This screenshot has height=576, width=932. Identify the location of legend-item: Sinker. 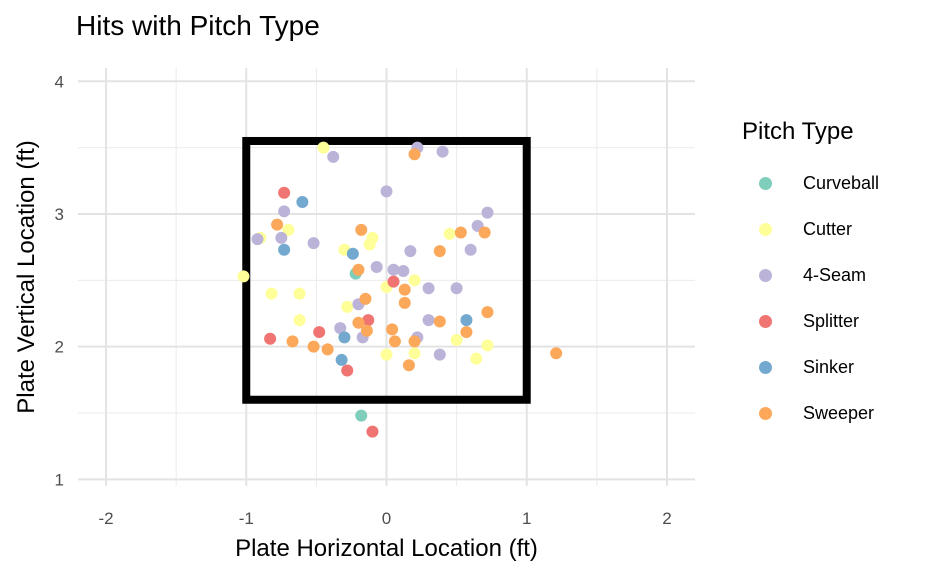
(810, 367).